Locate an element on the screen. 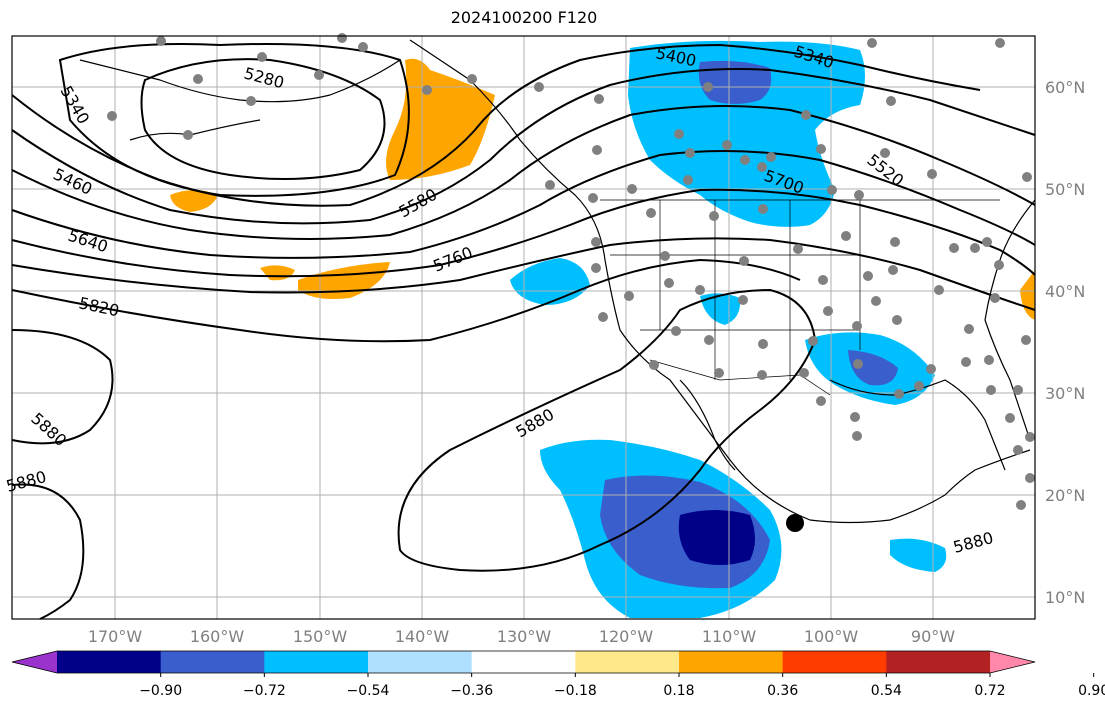  neg-anomaly-mexico-core is located at coordinates (716, 537).